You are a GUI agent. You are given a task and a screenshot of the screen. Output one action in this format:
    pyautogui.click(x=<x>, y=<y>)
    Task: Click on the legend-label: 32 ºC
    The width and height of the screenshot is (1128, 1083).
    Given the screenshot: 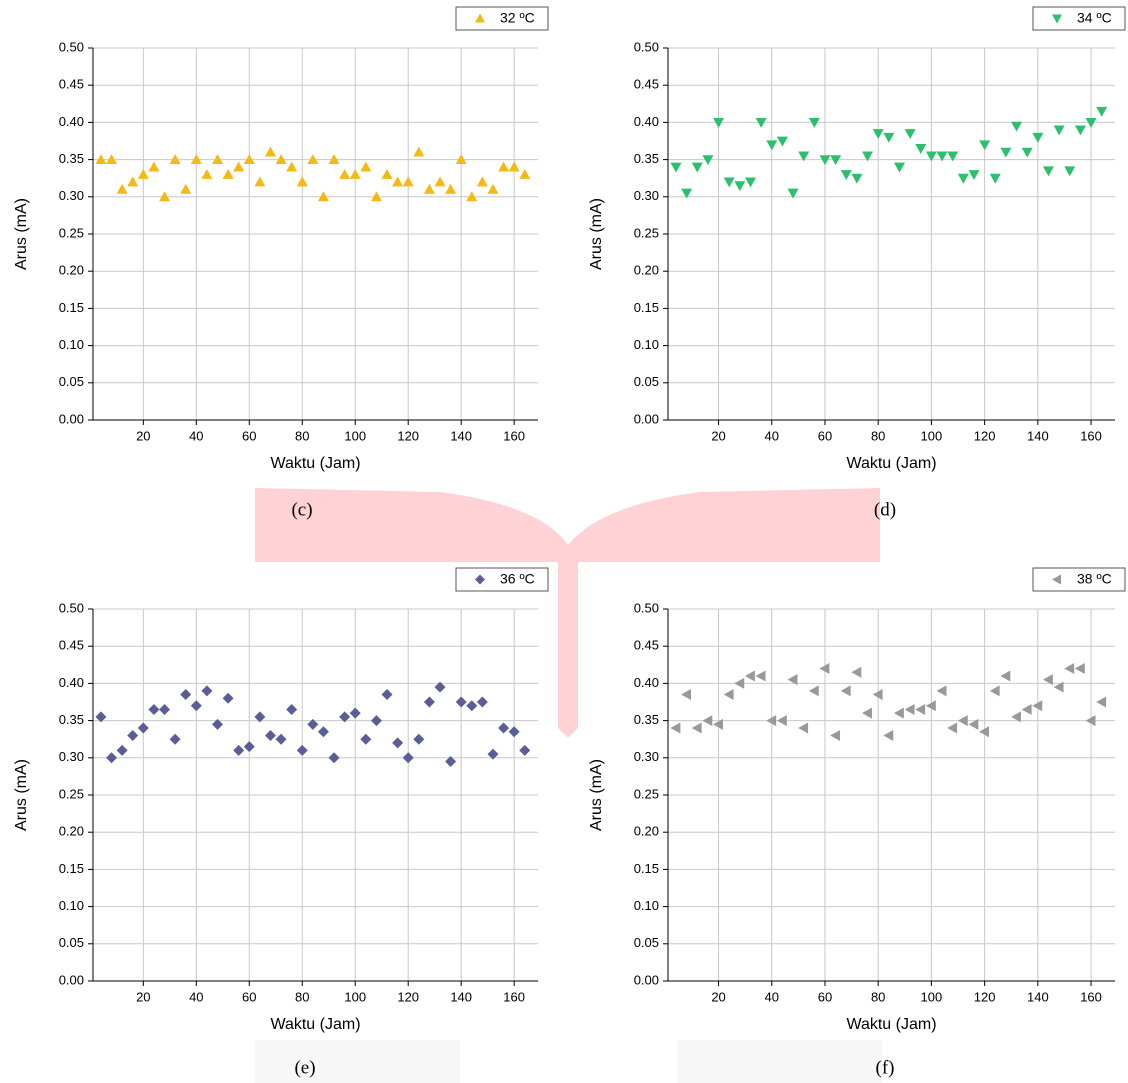 What is the action you would take?
    pyautogui.click(x=517, y=18)
    